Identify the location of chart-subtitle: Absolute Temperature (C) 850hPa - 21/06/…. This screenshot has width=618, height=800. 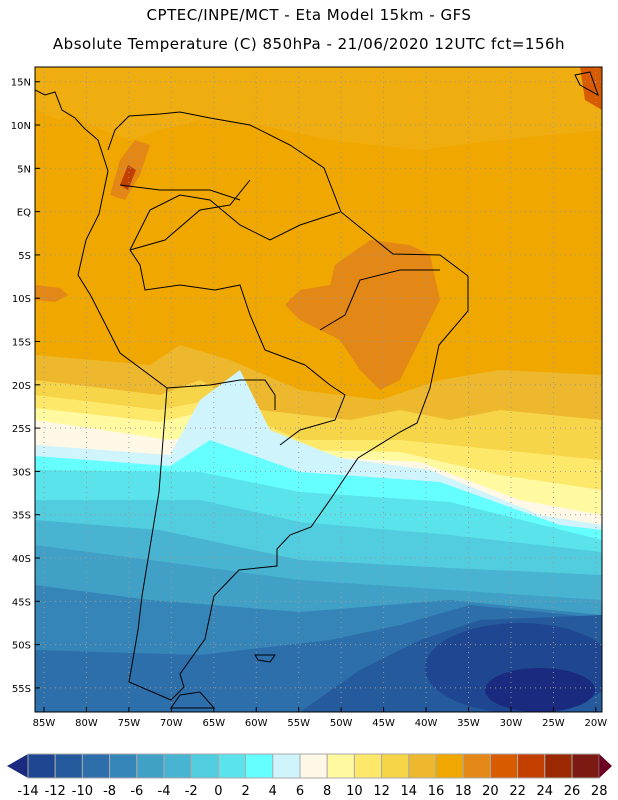
(309, 44).